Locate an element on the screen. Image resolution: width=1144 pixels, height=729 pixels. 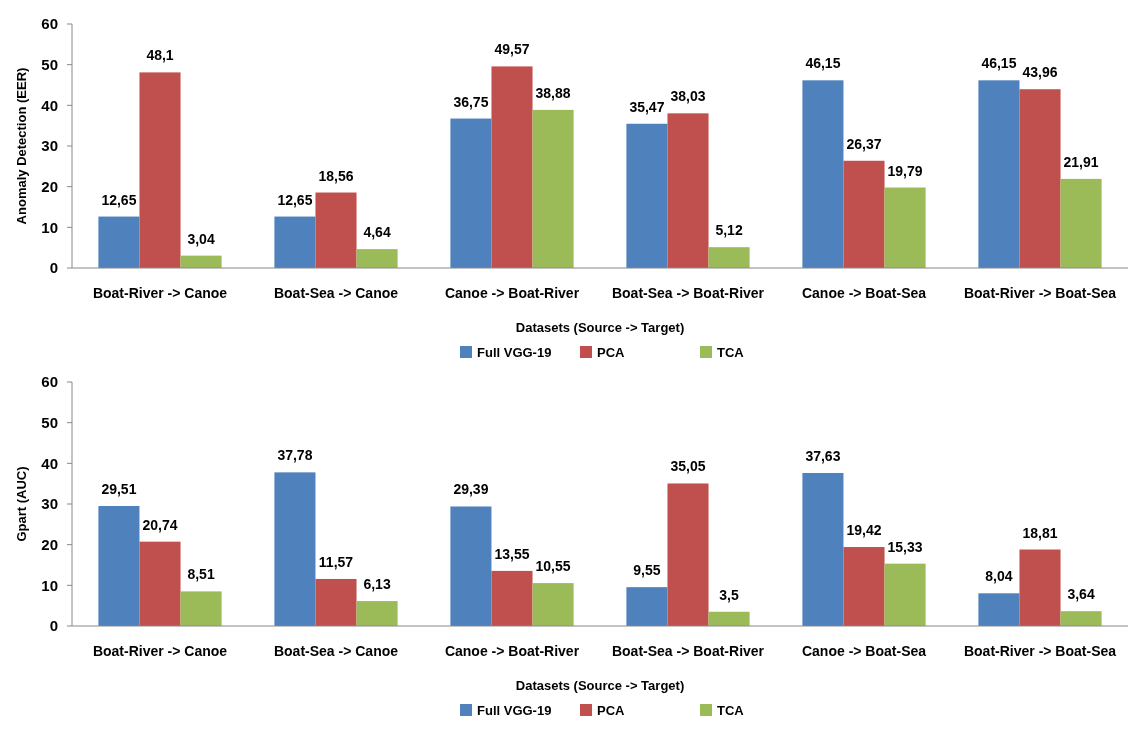
data-label: 21,91 is located at coordinates (1081, 161).